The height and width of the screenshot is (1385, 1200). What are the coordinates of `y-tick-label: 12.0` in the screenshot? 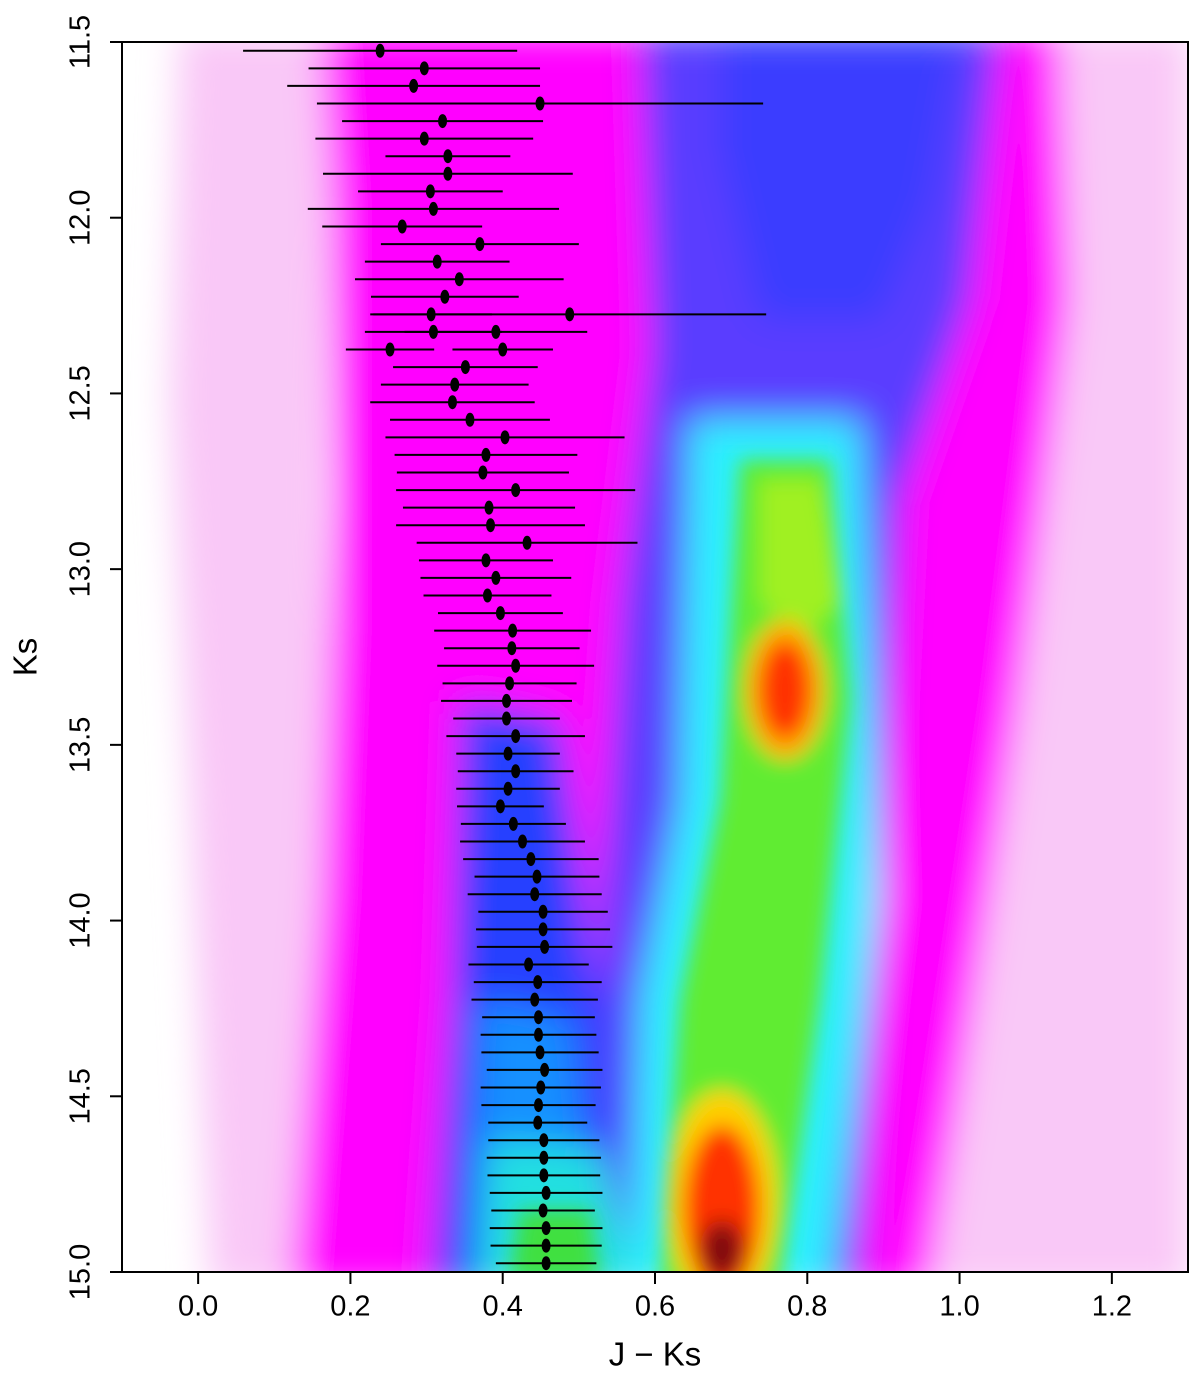 It's located at (81, 217).